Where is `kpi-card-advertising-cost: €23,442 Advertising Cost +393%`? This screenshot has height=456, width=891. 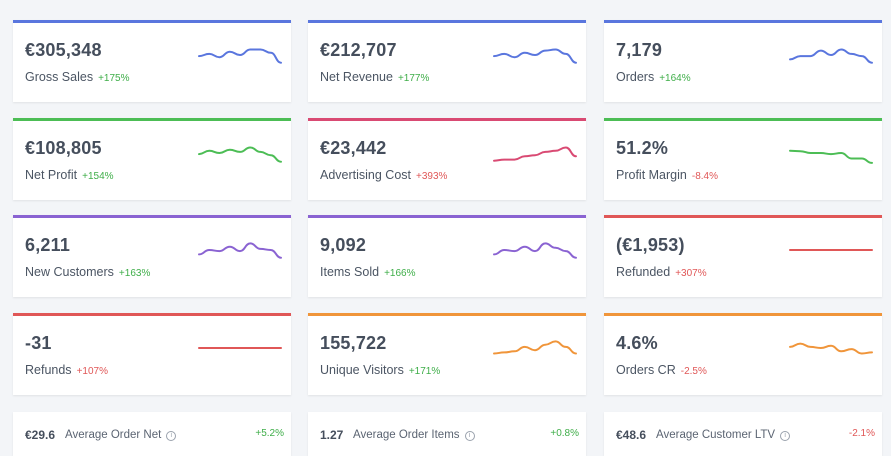 kpi-card-advertising-cost: €23,442 Advertising Cost +393% is located at coordinates (447, 159).